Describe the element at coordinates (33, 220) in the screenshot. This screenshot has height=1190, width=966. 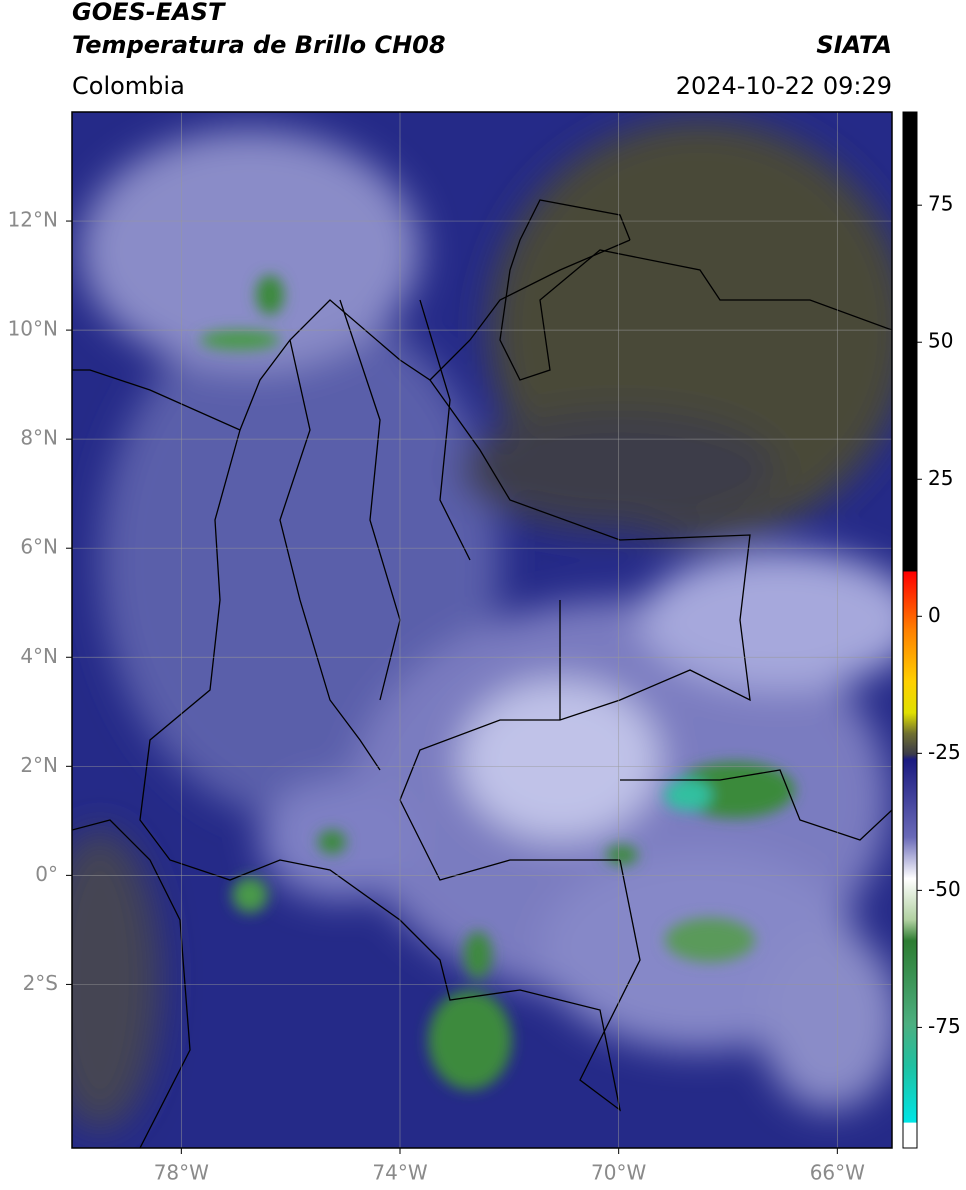
I see `y-tick-label: 12°N` at that location.